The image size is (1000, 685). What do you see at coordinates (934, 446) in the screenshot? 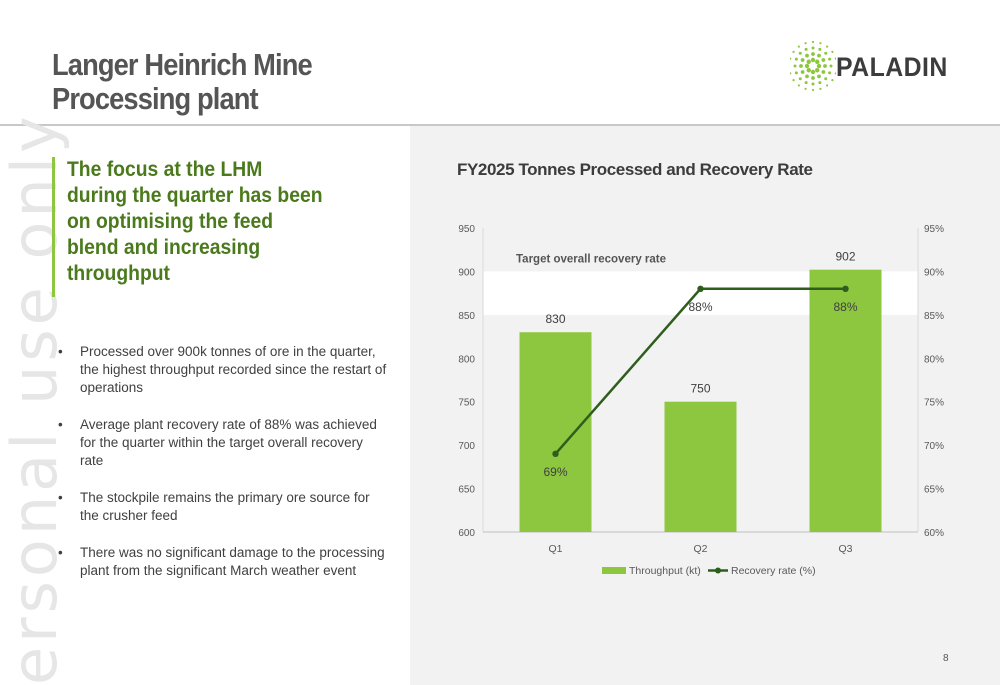
I see `y-right-tick-label: 70%` at bounding box center [934, 446].